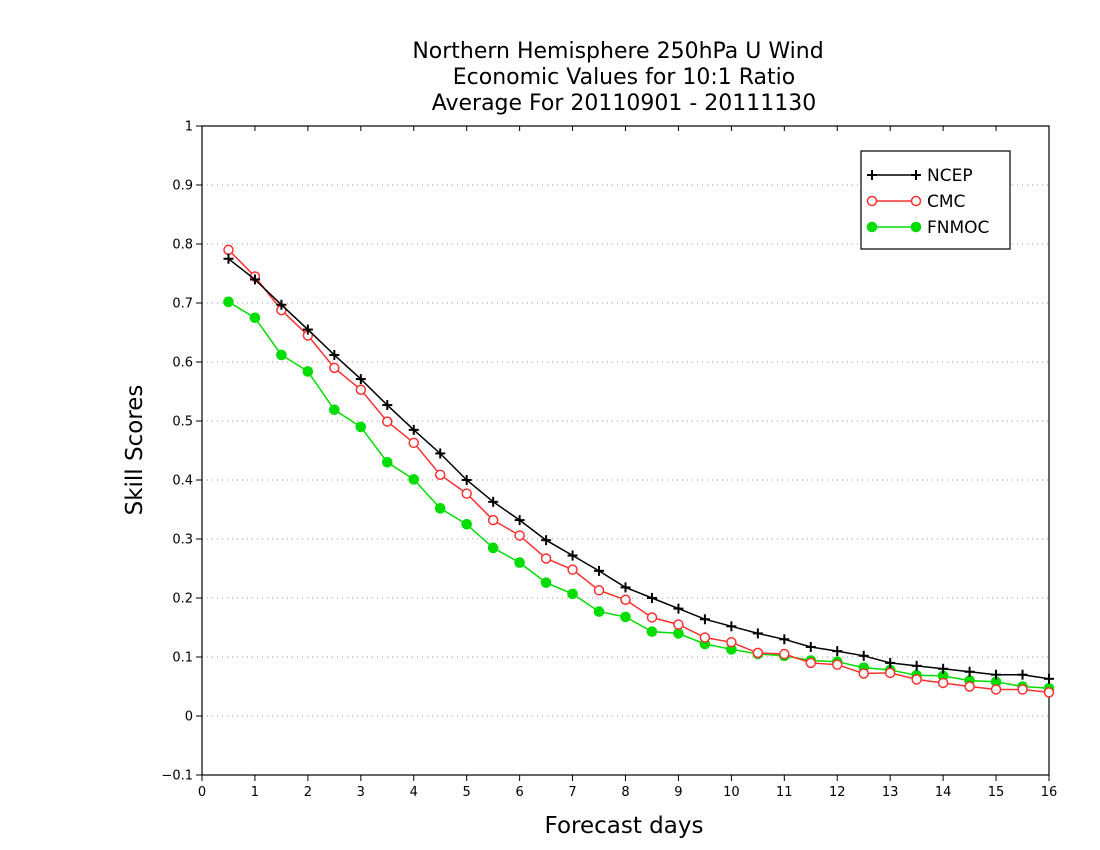  I want to click on legend-box, so click(935, 200).